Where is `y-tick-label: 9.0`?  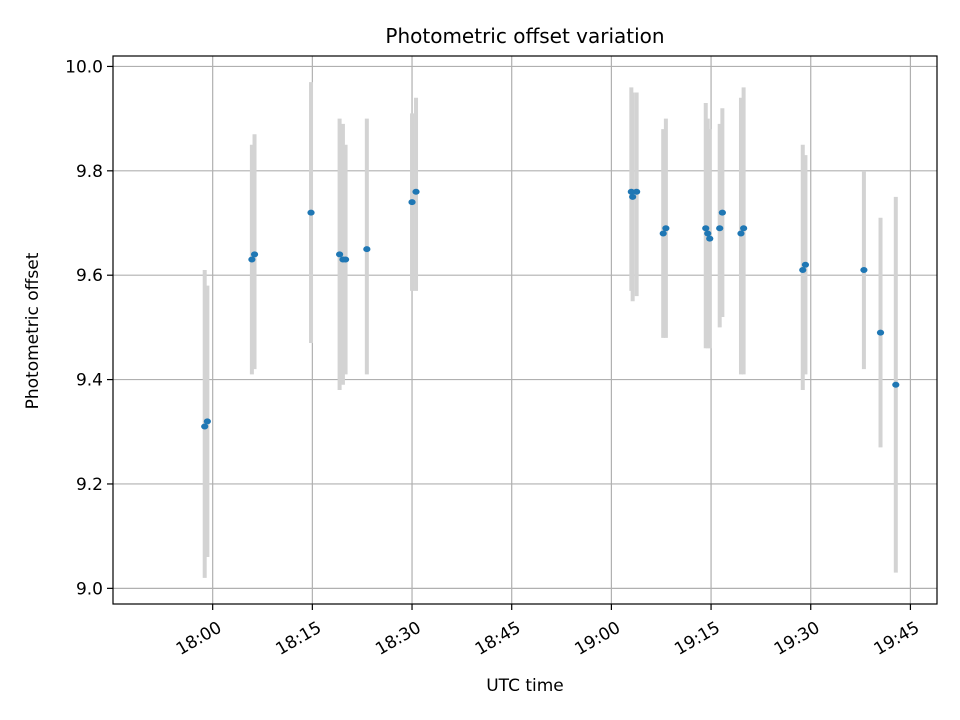
y-tick-label: 9.0 is located at coordinates (89, 589).